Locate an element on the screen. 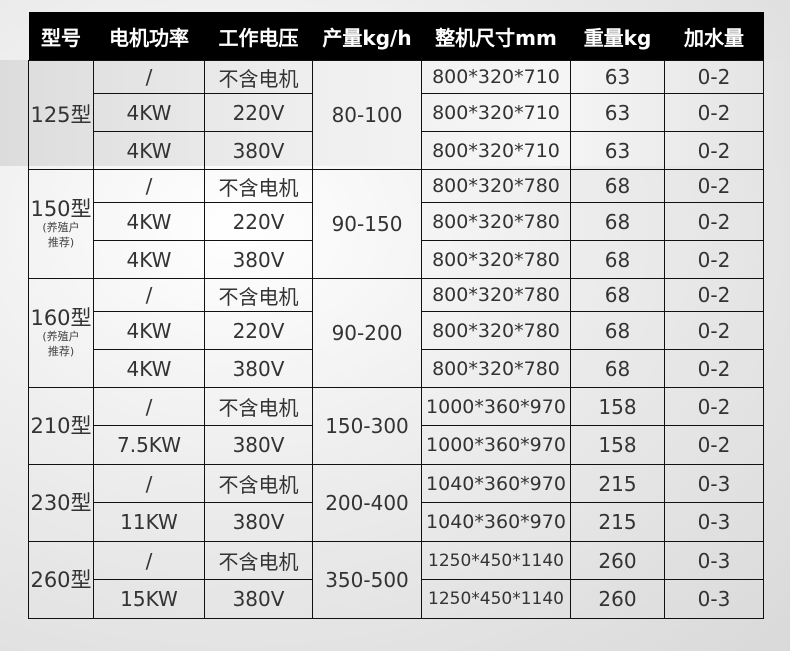 This screenshot has width=790, height=651. weight-cell: 260 is located at coordinates (617, 599).